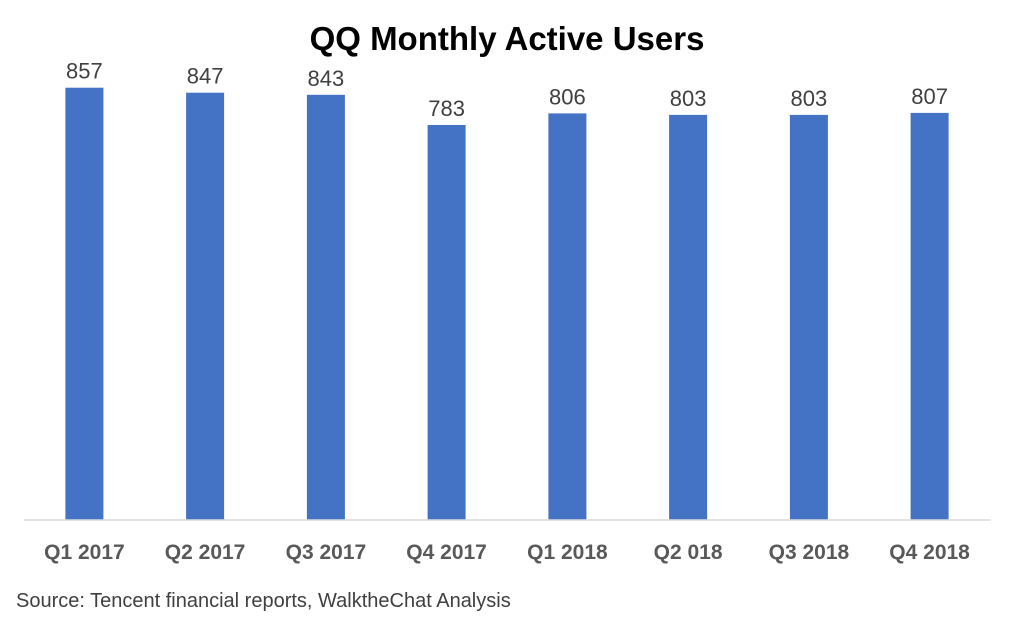 The width and height of the screenshot is (1014, 631). Describe the element at coordinates (567, 96) in the screenshot. I see `value-label-q1-2018: 806` at that location.